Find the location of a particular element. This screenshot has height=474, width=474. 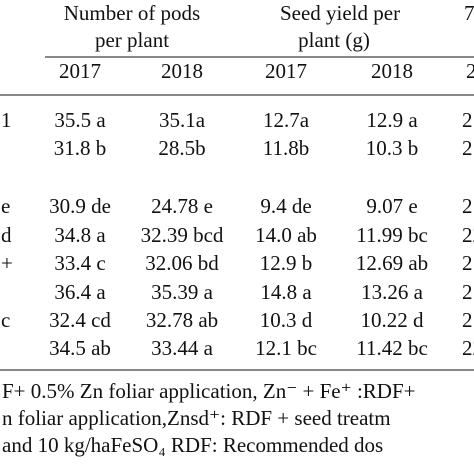

edge-text: + is located at coordinates (7, 263).